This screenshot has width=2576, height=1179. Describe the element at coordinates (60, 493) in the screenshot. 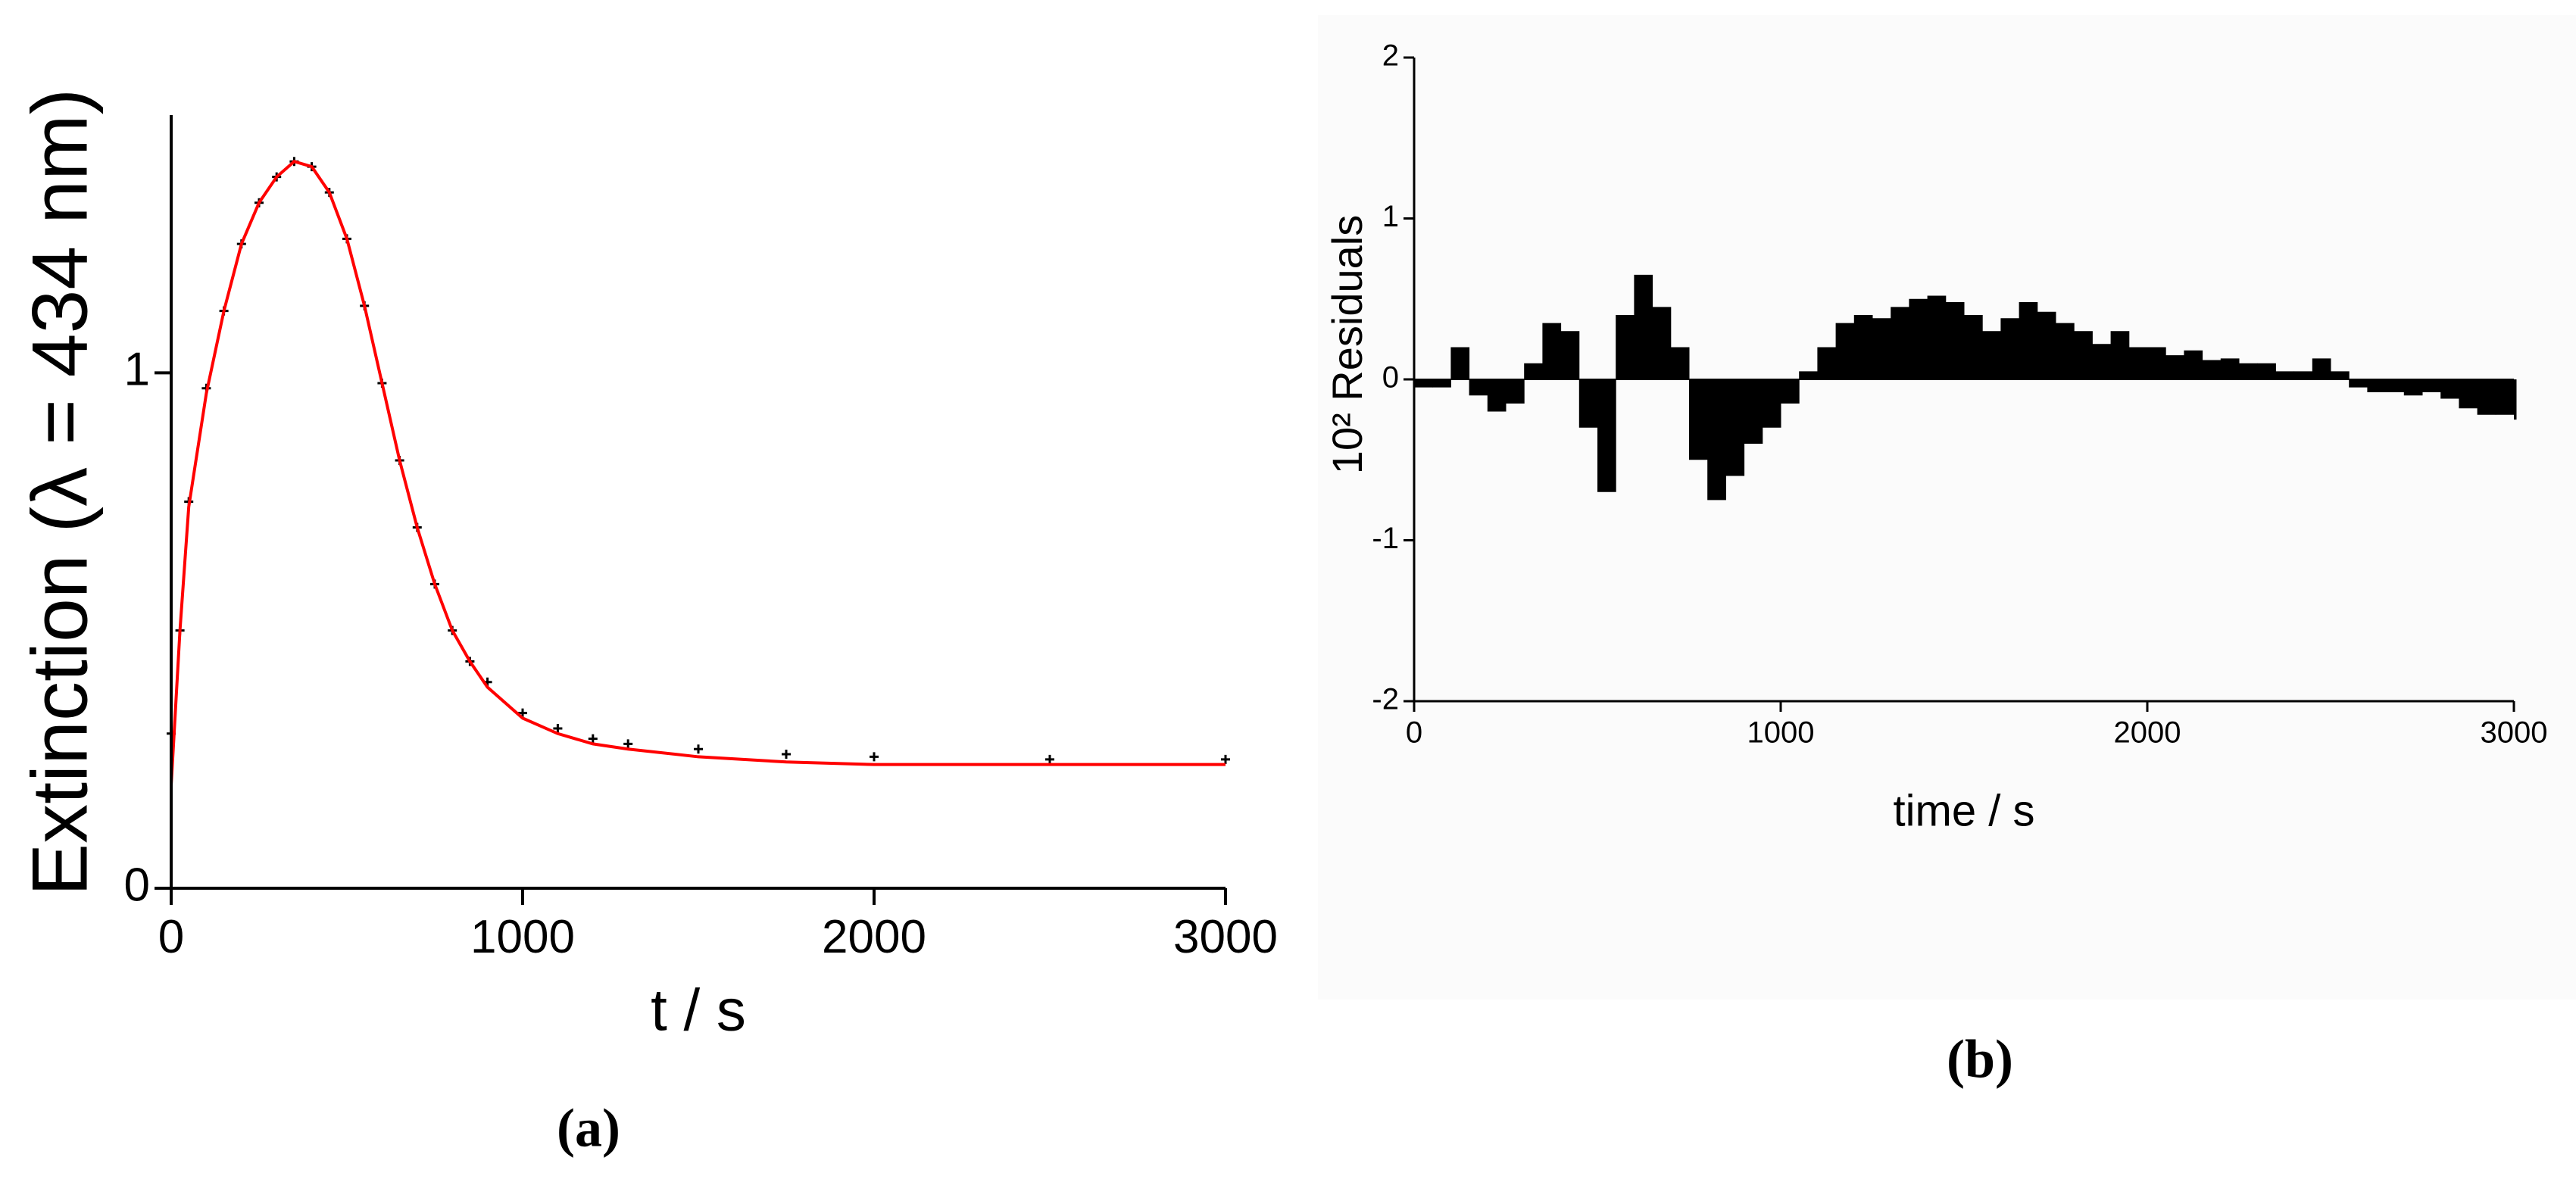

I see `y-axis-label: Extinction (λ = 434 nm)` at that location.